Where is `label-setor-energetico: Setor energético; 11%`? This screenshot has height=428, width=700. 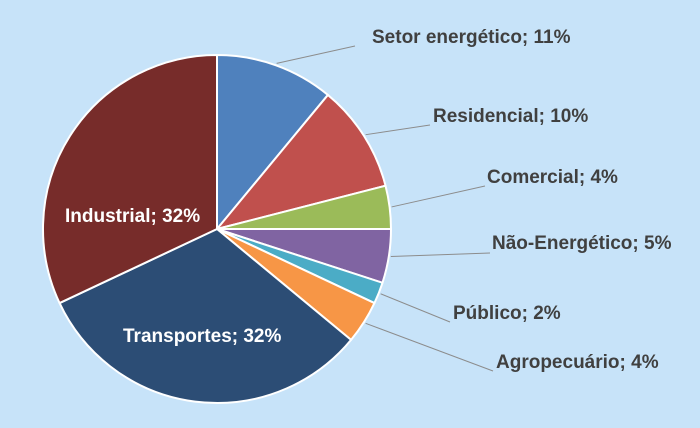
label-setor-energetico: Setor energético; 11% is located at coordinates (471, 37).